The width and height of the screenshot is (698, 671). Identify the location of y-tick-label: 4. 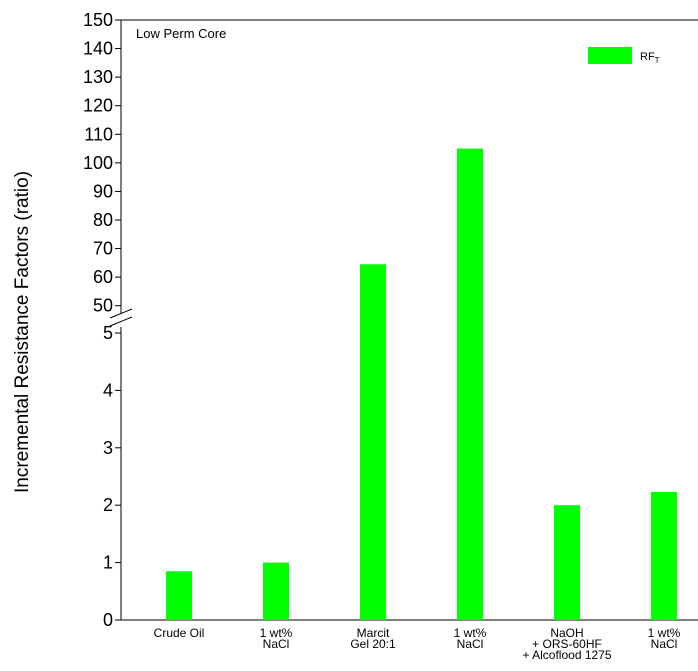
(108, 390).